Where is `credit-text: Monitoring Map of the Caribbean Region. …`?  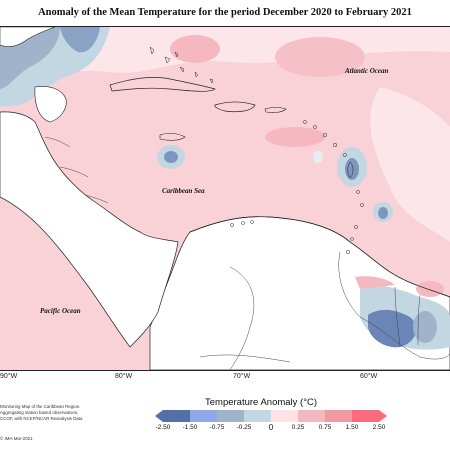
credit-text: Monitoring Map of the Caribbean Region. … is located at coordinates (55, 413).